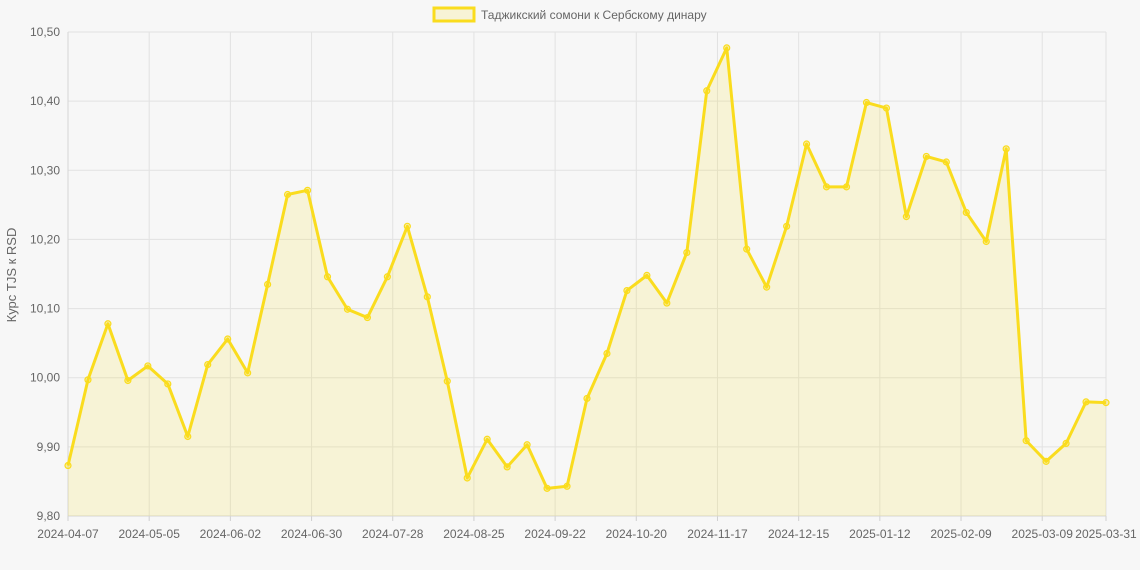 This screenshot has width=1140, height=570. Describe the element at coordinates (45, 32) in the screenshot. I see `y-tick-label: 10,50` at that location.